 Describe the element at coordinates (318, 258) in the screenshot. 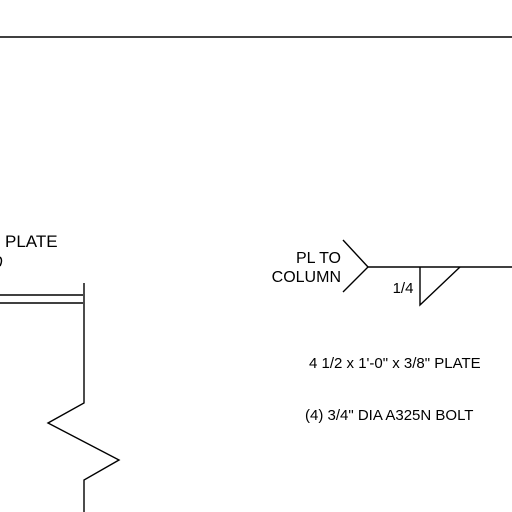

I see `weld-tail-text-line1: PL TO` at that location.